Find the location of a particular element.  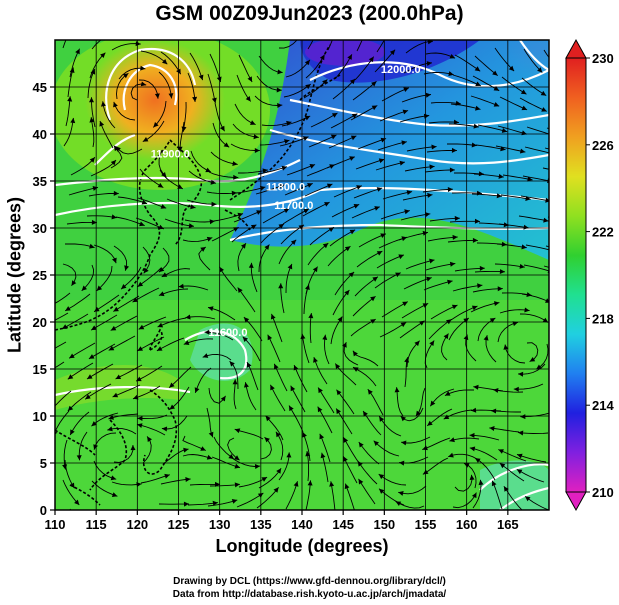

x-tick-label: 135 is located at coordinates (261, 524).